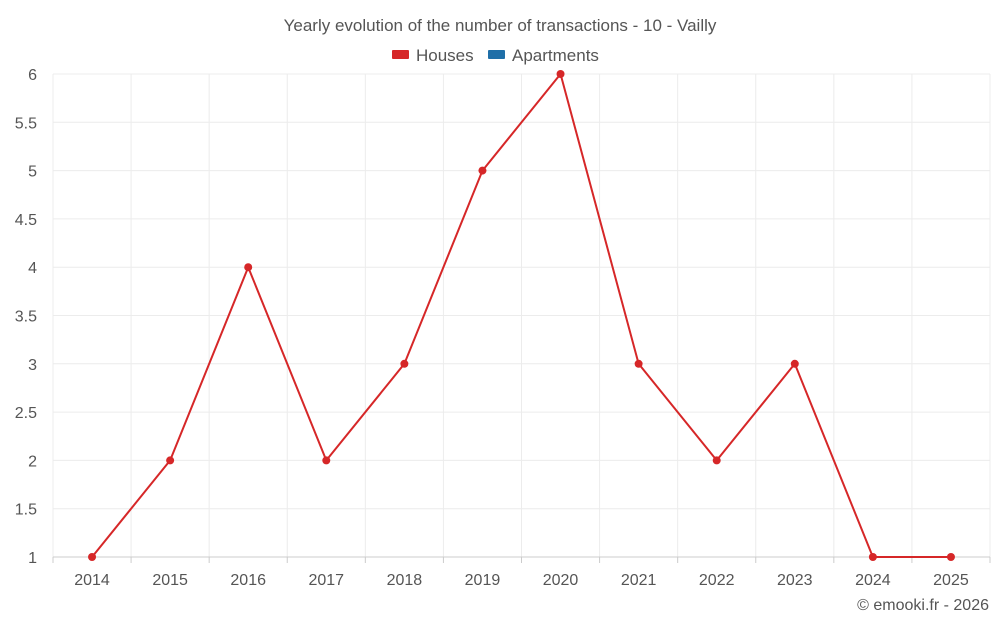 This screenshot has width=1000, height=625. I want to click on data-point-houses-2017, so click(326, 460).